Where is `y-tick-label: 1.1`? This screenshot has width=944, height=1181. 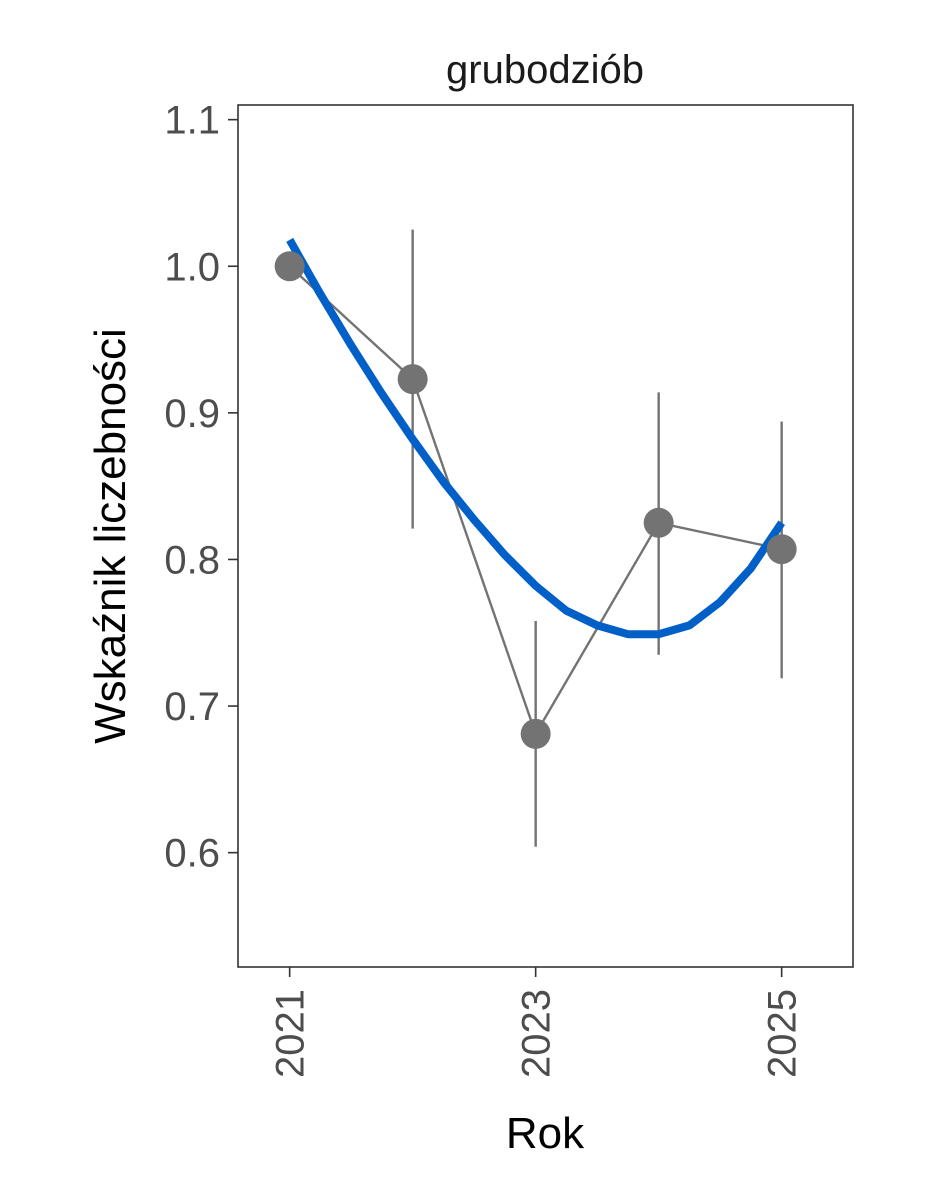
y-tick-label: 1.1 is located at coordinates (192, 121).